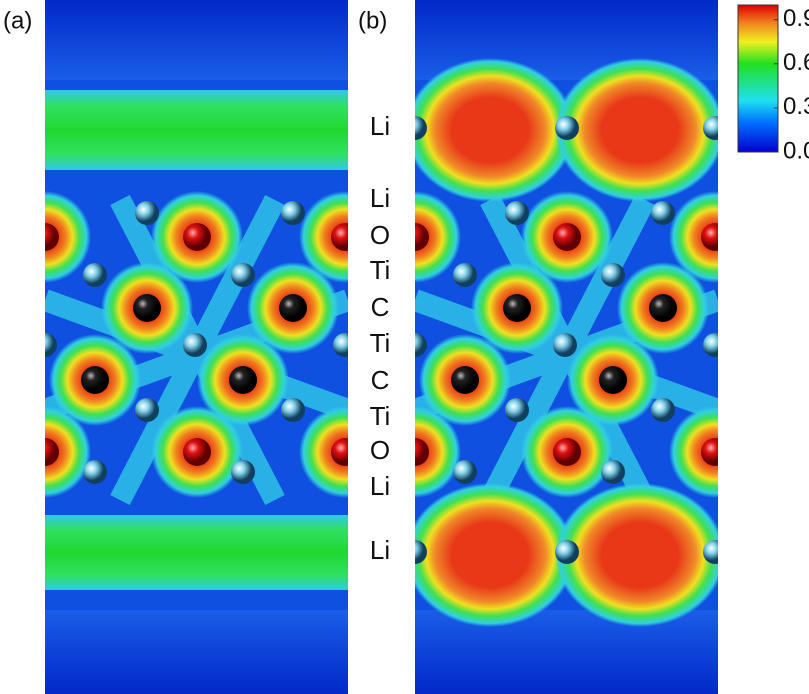 The height and width of the screenshot is (694, 809). What do you see at coordinates (372, 20) in the screenshot?
I see `panel-label: (b)` at bounding box center [372, 20].